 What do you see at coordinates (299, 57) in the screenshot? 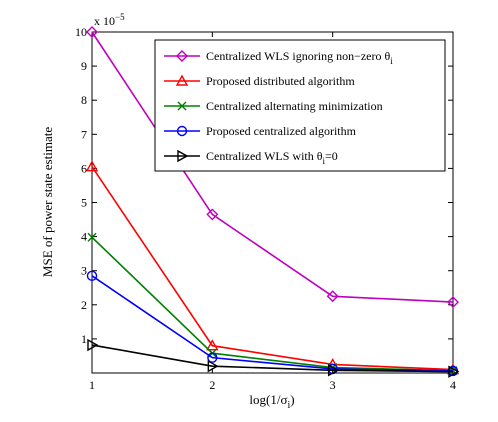
I see `legend-label: Centralized WLS ignoring non−zero θi` at bounding box center [299, 57].